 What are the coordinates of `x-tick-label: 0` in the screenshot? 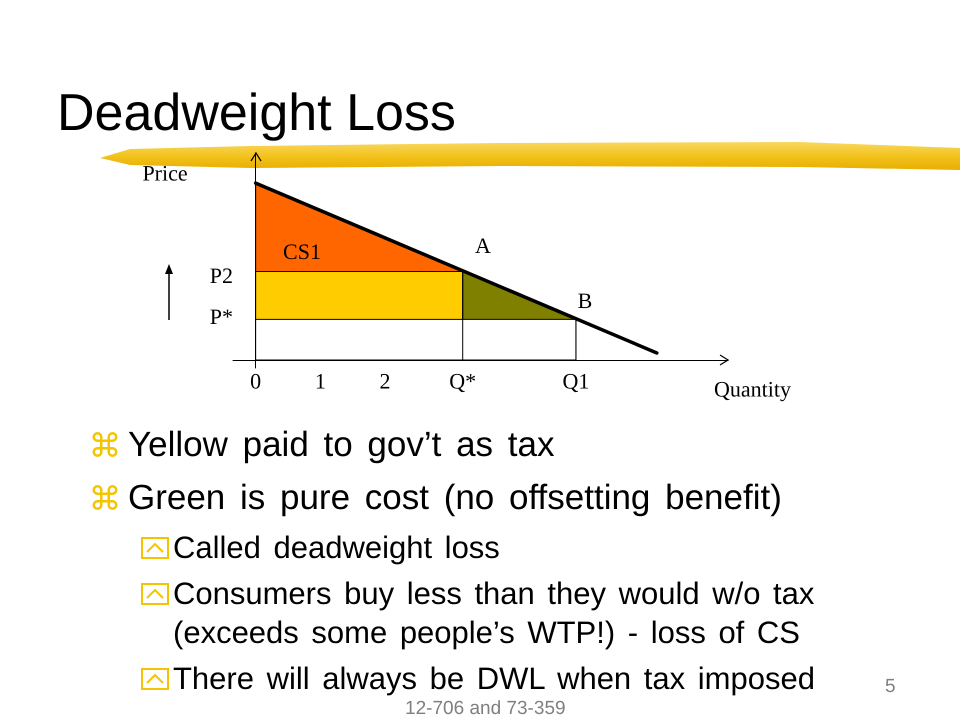 It's located at (256, 381).